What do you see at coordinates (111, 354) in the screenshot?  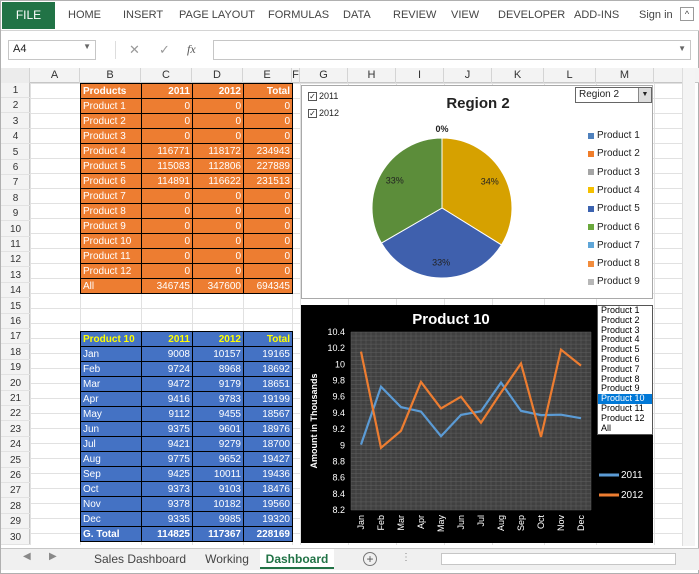 I see `table-cell: Jan` at bounding box center [111, 354].